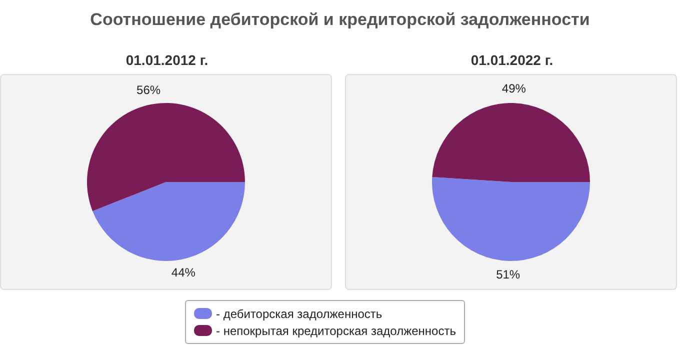 The width and height of the screenshot is (680, 350). Describe the element at coordinates (336, 331) in the screenshot. I see `legend-label: - непокрытая кредиторская задолженность` at that location.